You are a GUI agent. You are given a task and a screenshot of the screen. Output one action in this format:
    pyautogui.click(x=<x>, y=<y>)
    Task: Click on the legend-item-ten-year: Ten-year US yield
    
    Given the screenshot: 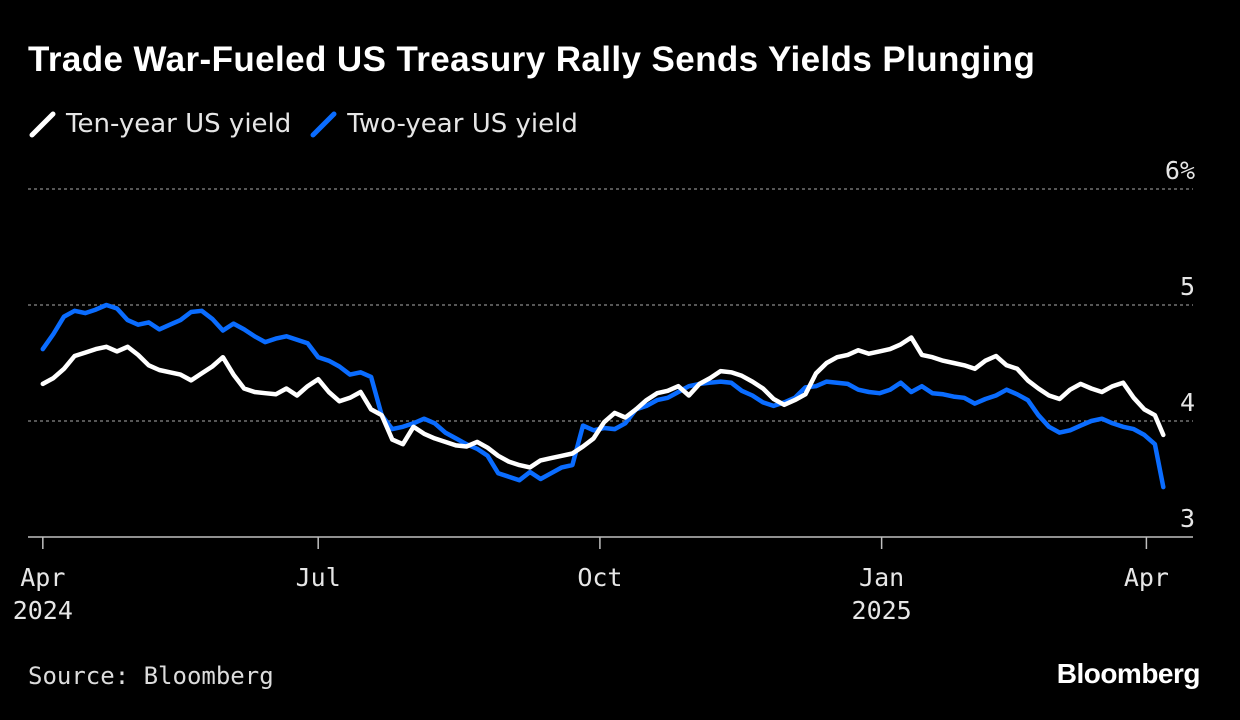 What is the action you would take?
    pyautogui.click(x=159, y=124)
    